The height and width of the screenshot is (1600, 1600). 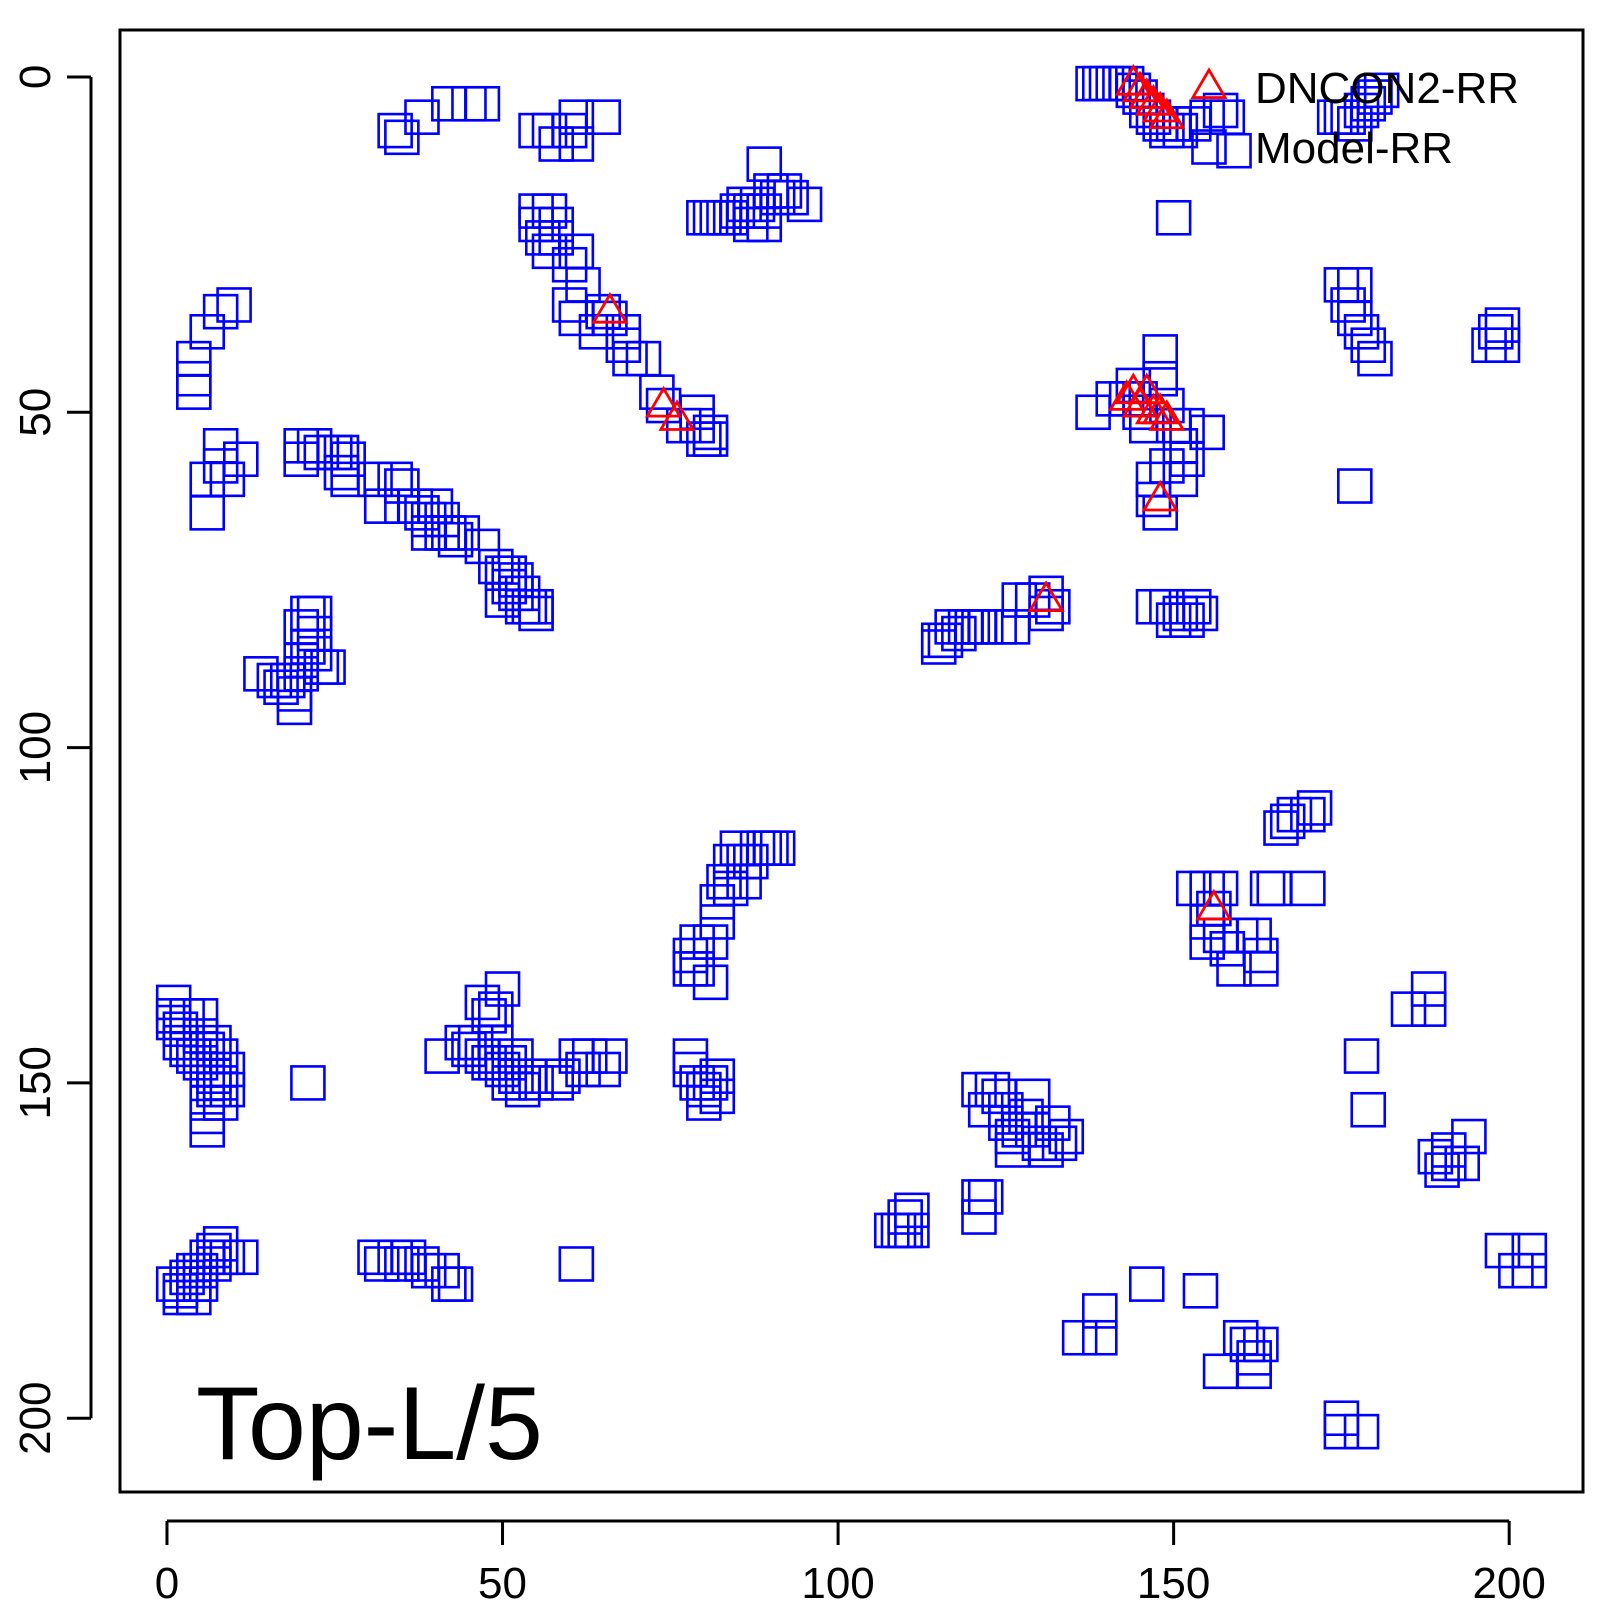 I want to click on x-axis: 0 50 100 150 200, so click(x=850, y=1559).